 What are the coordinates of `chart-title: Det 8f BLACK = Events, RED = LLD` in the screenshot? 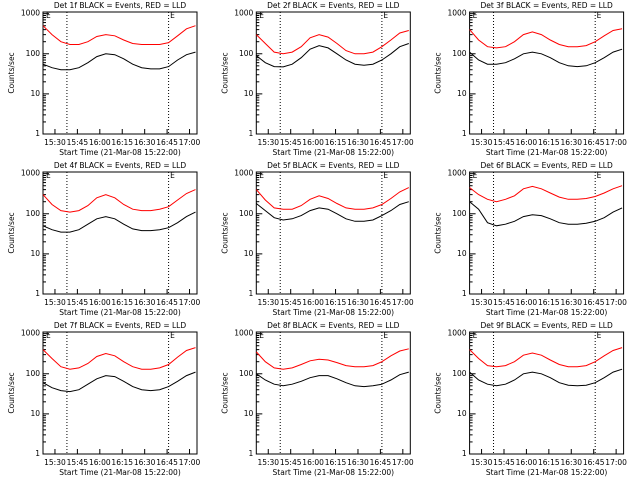 It's located at (333, 325).